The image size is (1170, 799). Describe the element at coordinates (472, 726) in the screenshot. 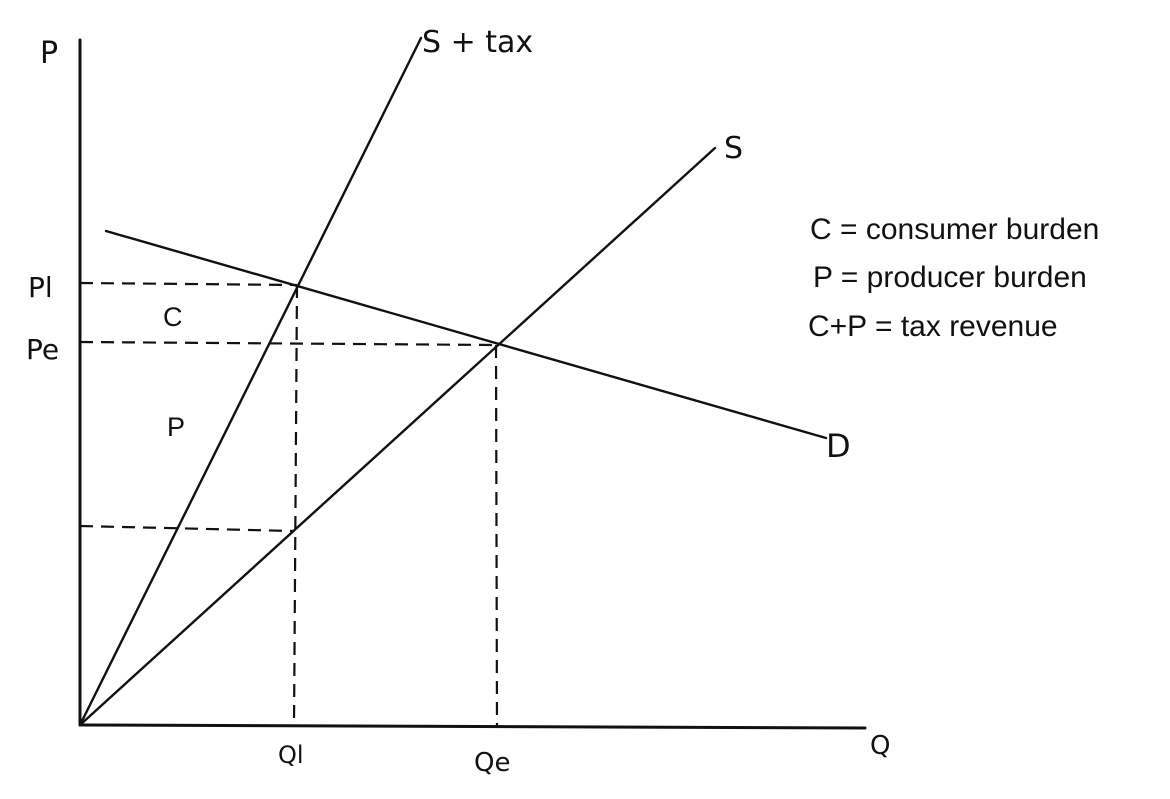

I see `x-axis` at that location.